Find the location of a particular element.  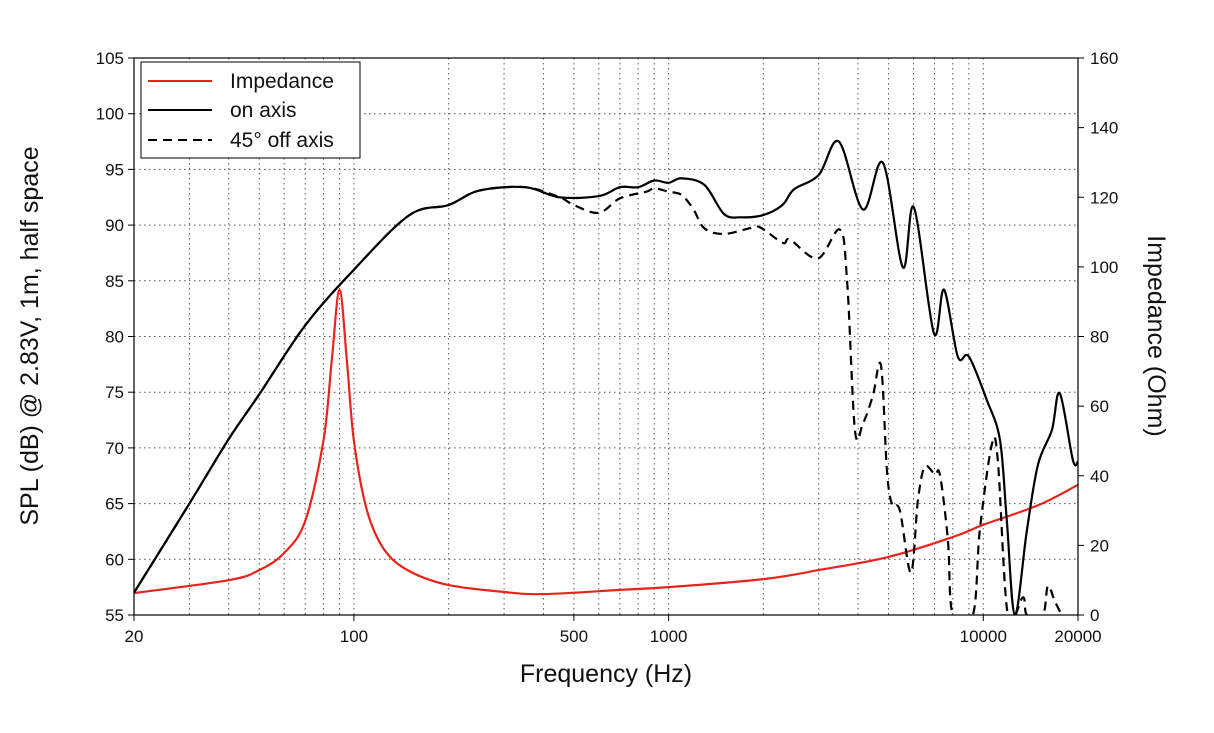

y-tick-label: 95 is located at coordinates (114, 169).